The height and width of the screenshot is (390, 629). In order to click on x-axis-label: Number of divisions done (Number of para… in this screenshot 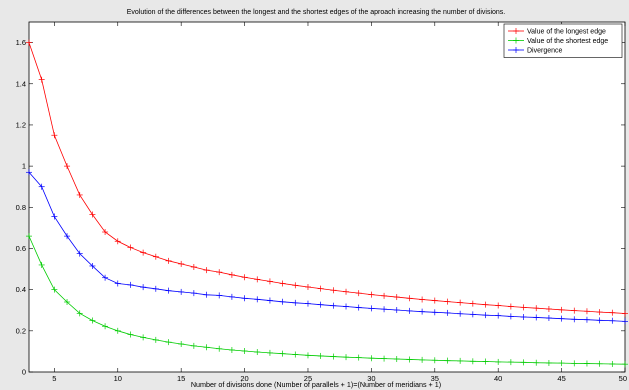, I will do `click(316, 384)`.